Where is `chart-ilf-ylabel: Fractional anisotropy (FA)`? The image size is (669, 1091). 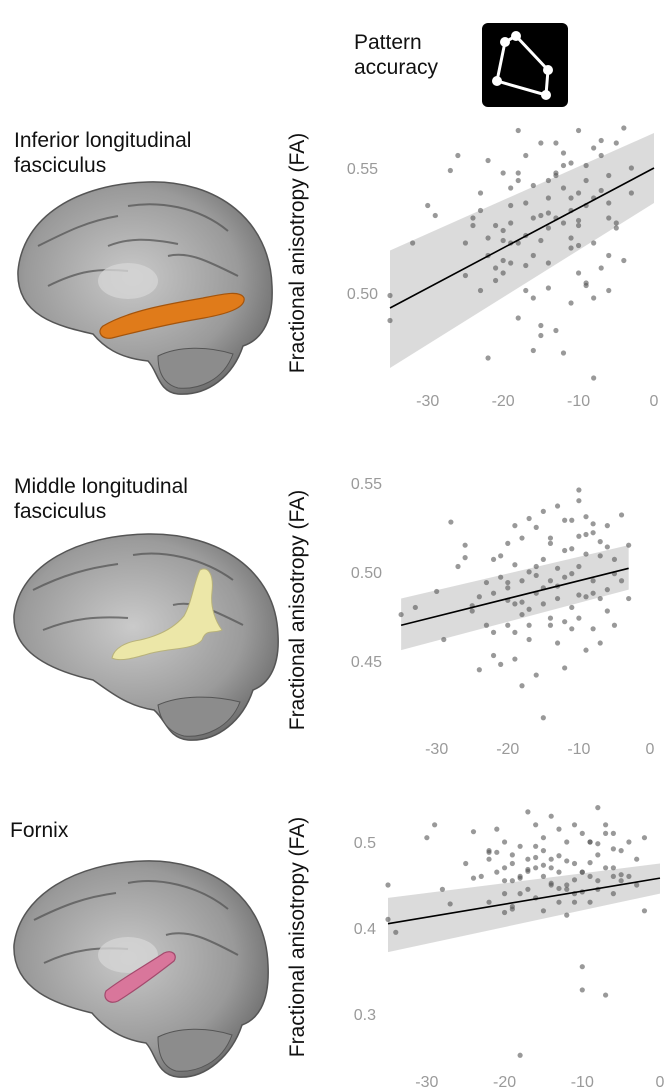
chart-ilf-ylabel: Fractional anisotropy (FA) is located at coordinates (297, 253).